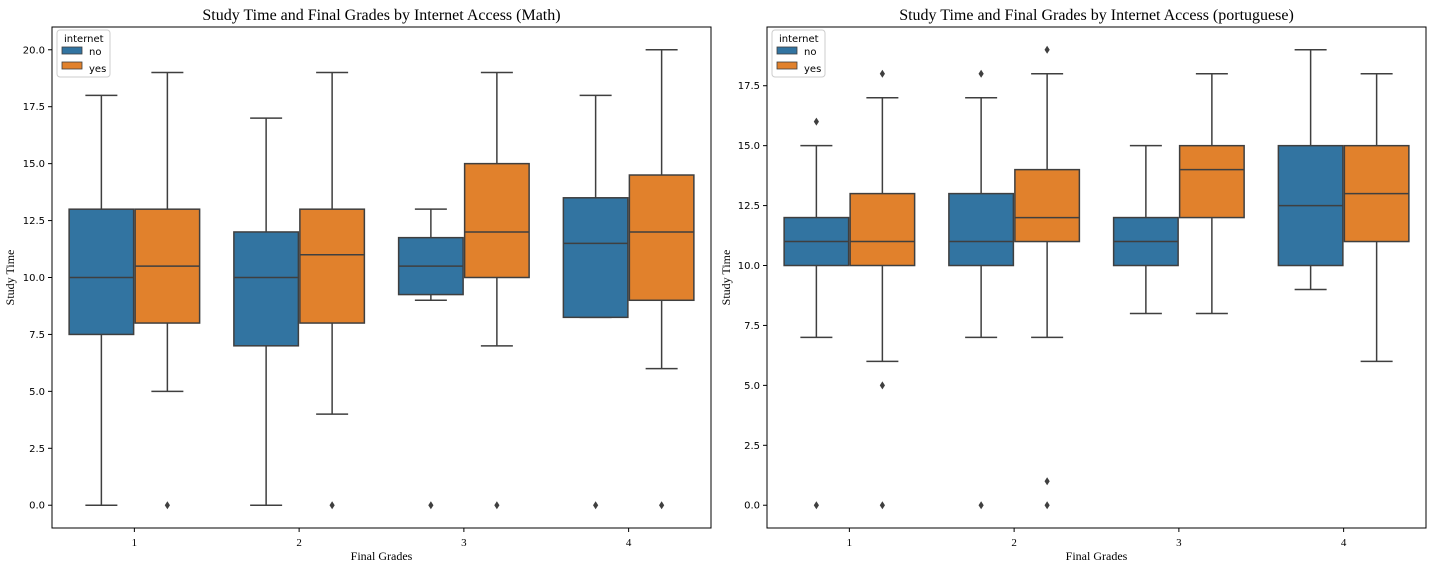 Image resolution: width=1432 pixels, height=568 pixels. Describe the element at coordinates (752, 296) in the screenshot. I see `y-ticks: 0.0 2.5 5.0 7.5 10.0 12.5 15.0 17.5` at that location.